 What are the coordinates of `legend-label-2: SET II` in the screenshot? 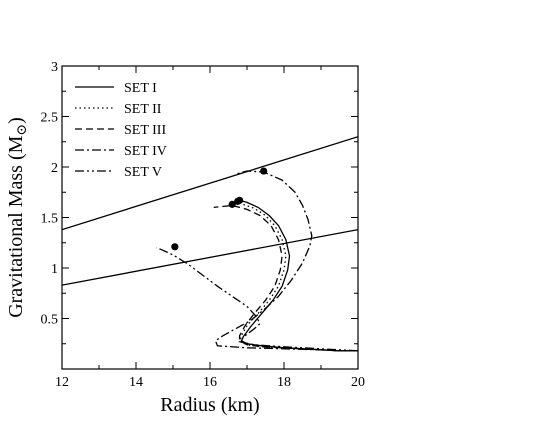 It's located at (143, 109).